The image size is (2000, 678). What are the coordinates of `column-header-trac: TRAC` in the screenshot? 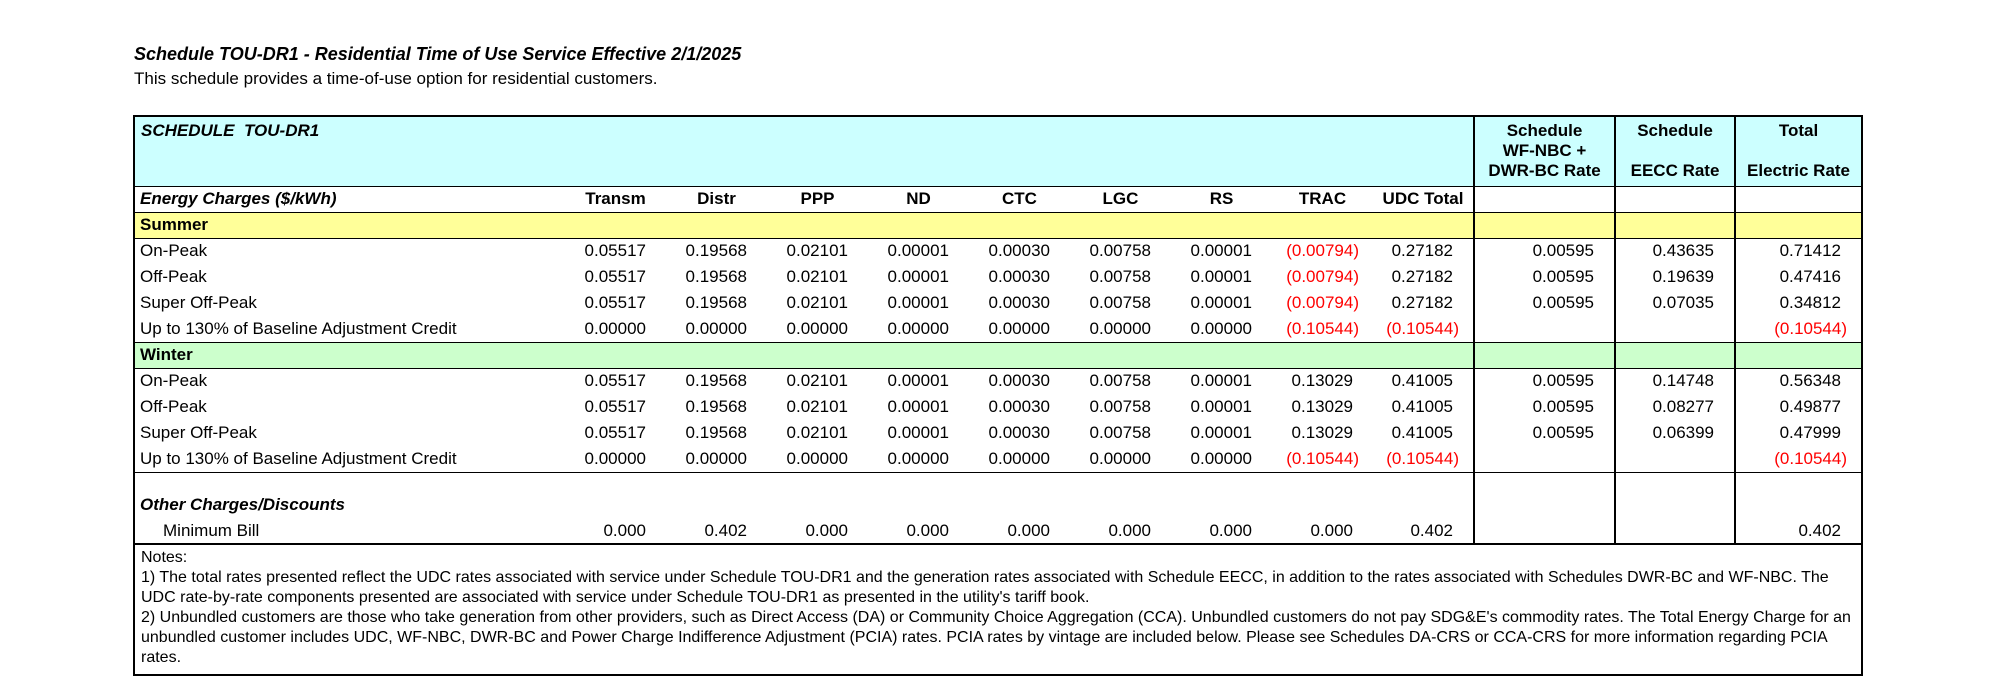 It's located at (1322, 198).